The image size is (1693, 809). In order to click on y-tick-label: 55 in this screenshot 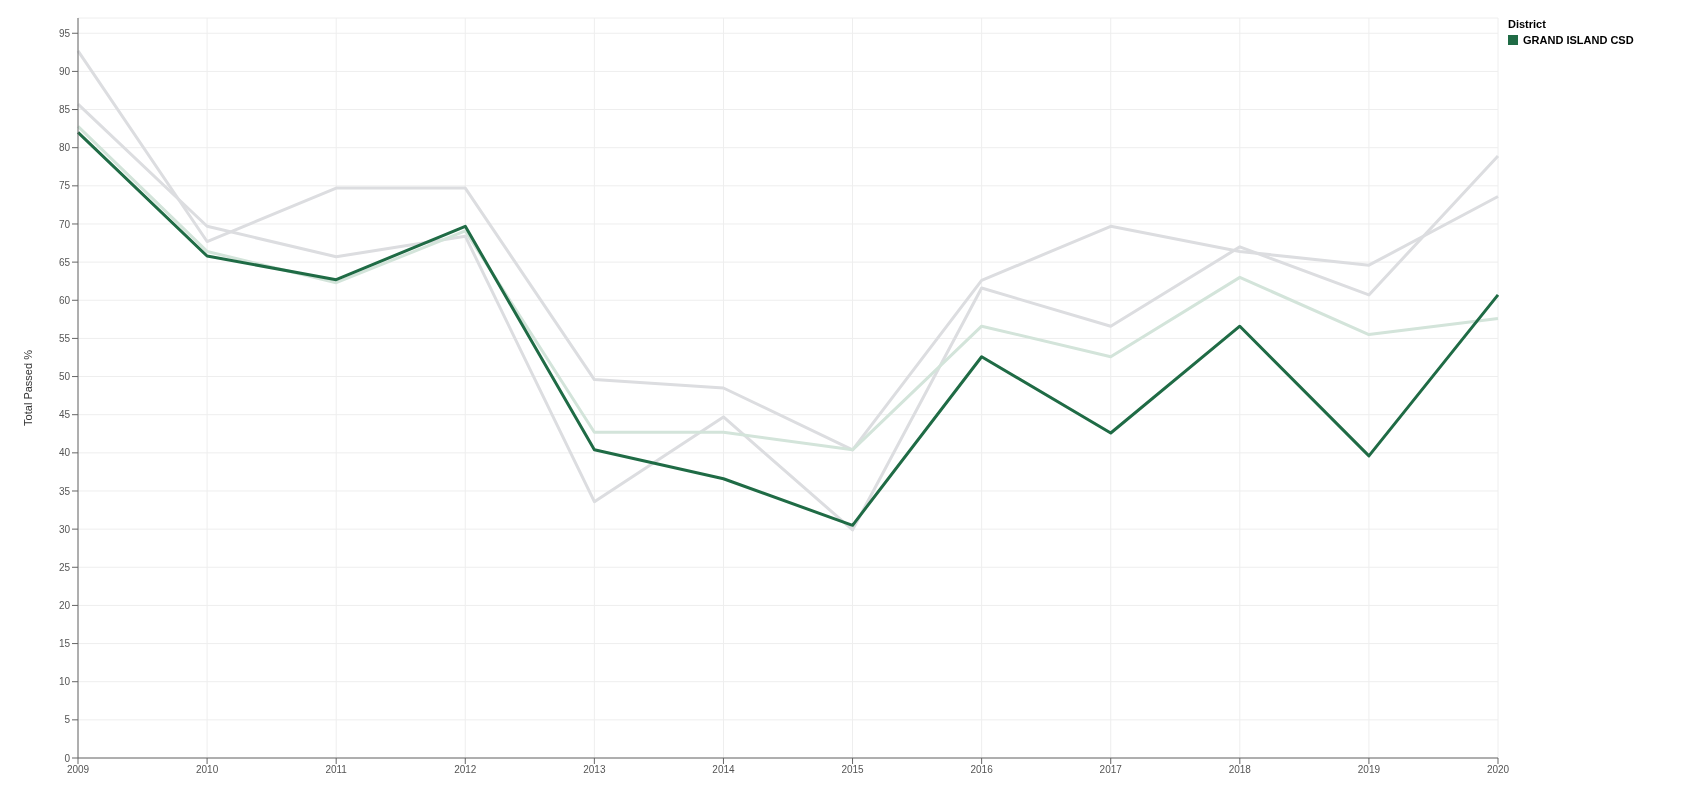, I will do `click(64, 338)`.